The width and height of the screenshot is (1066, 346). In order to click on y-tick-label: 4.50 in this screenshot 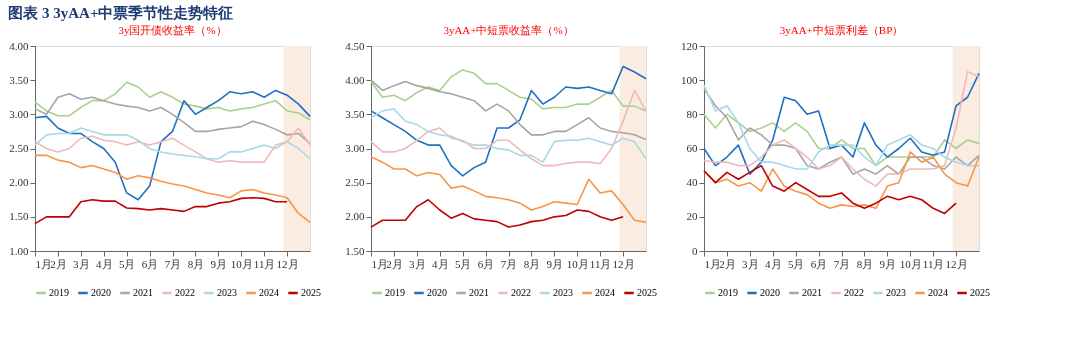, I will do `click(355, 45)`.